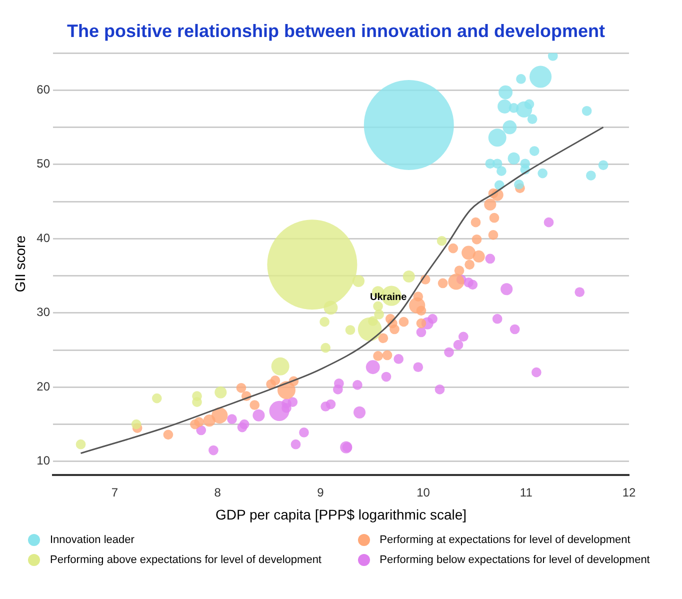 The width and height of the screenshot is (682, 599). What do you see at coordinates (526, 492) in the screenshot?
I see `x-tick-label: 11` at bounding box center [526, 492].